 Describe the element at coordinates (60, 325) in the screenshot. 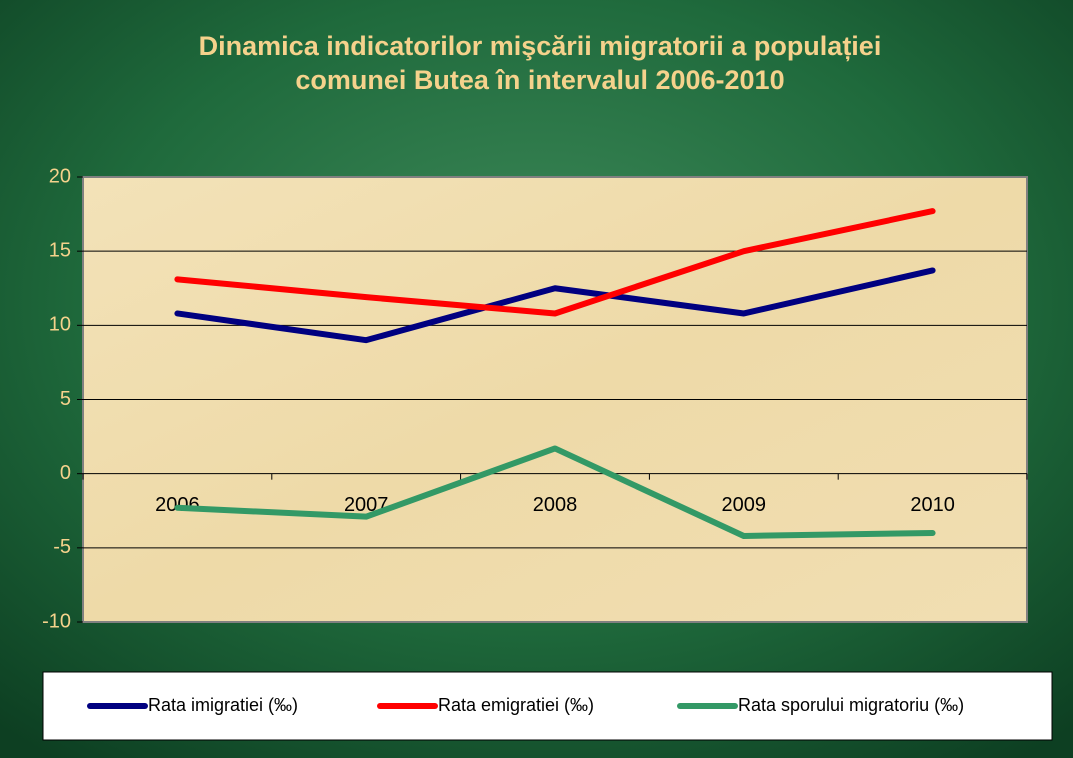

I see `y-tick-label: 10` at that location.